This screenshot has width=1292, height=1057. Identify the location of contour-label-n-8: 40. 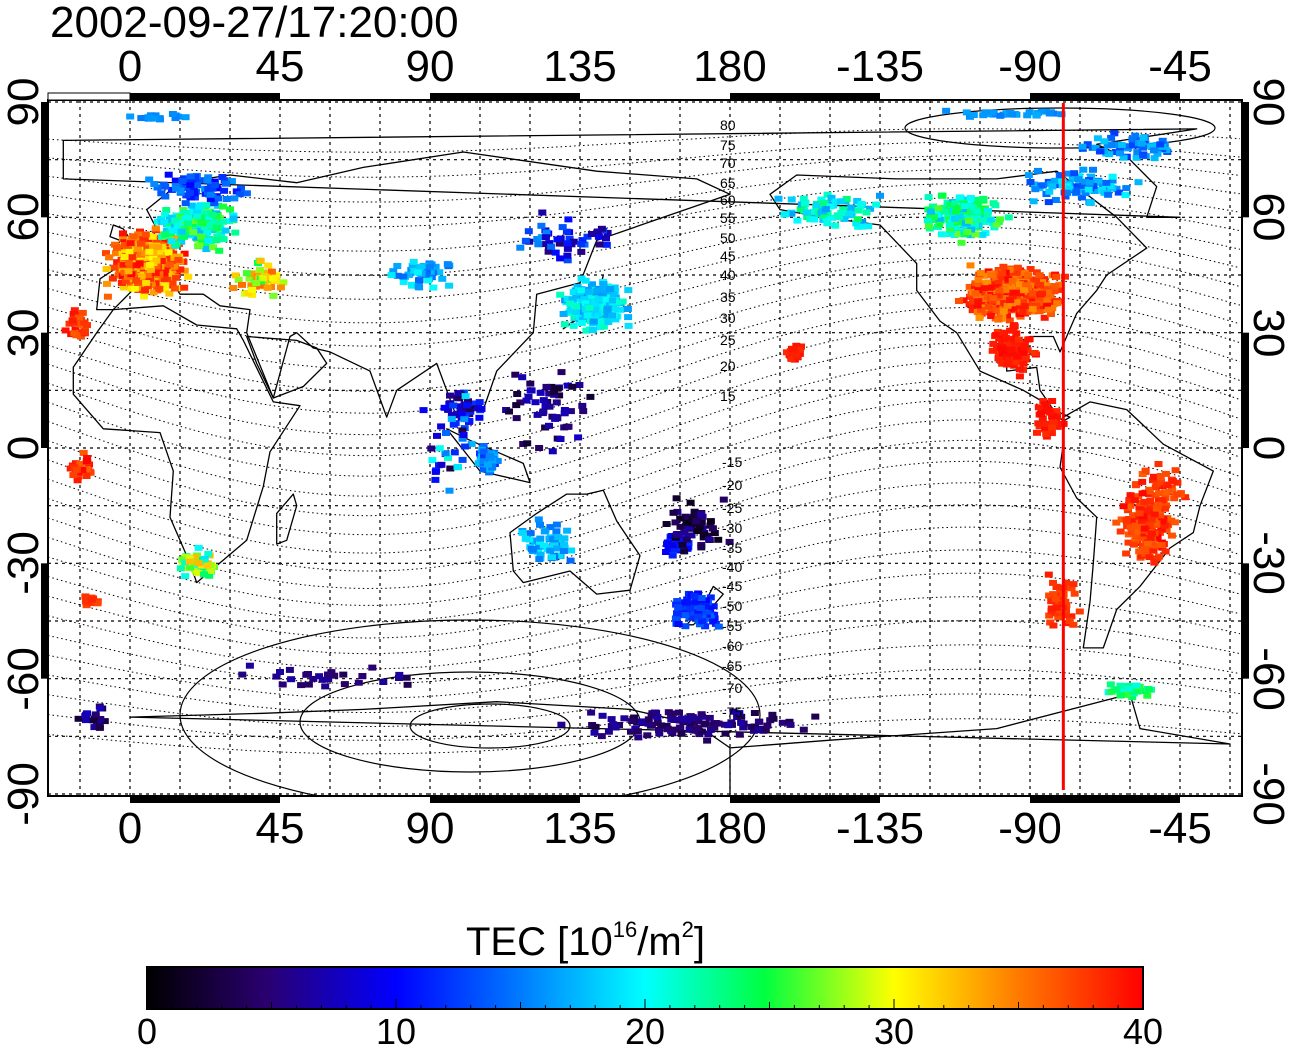
(728, 275).